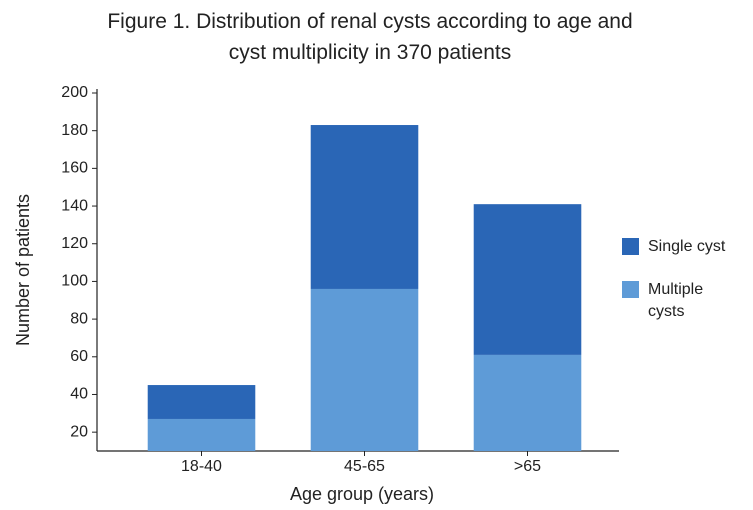 This screenshot has width=753, height=510. Describe the element at coordinates (74, 168) in the screenshot. I see `y-tick-label: 160` at that location.